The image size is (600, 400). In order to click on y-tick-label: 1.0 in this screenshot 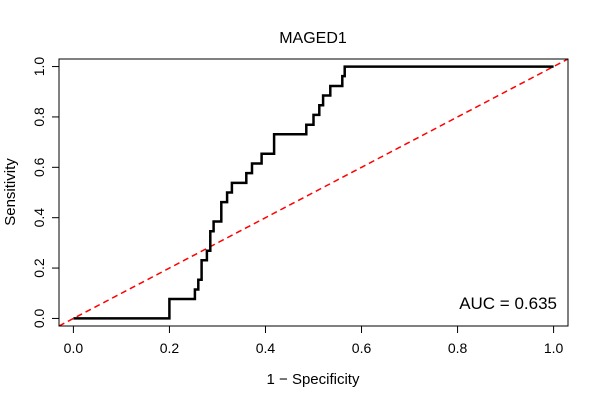, I will do `click(39, 67)`.